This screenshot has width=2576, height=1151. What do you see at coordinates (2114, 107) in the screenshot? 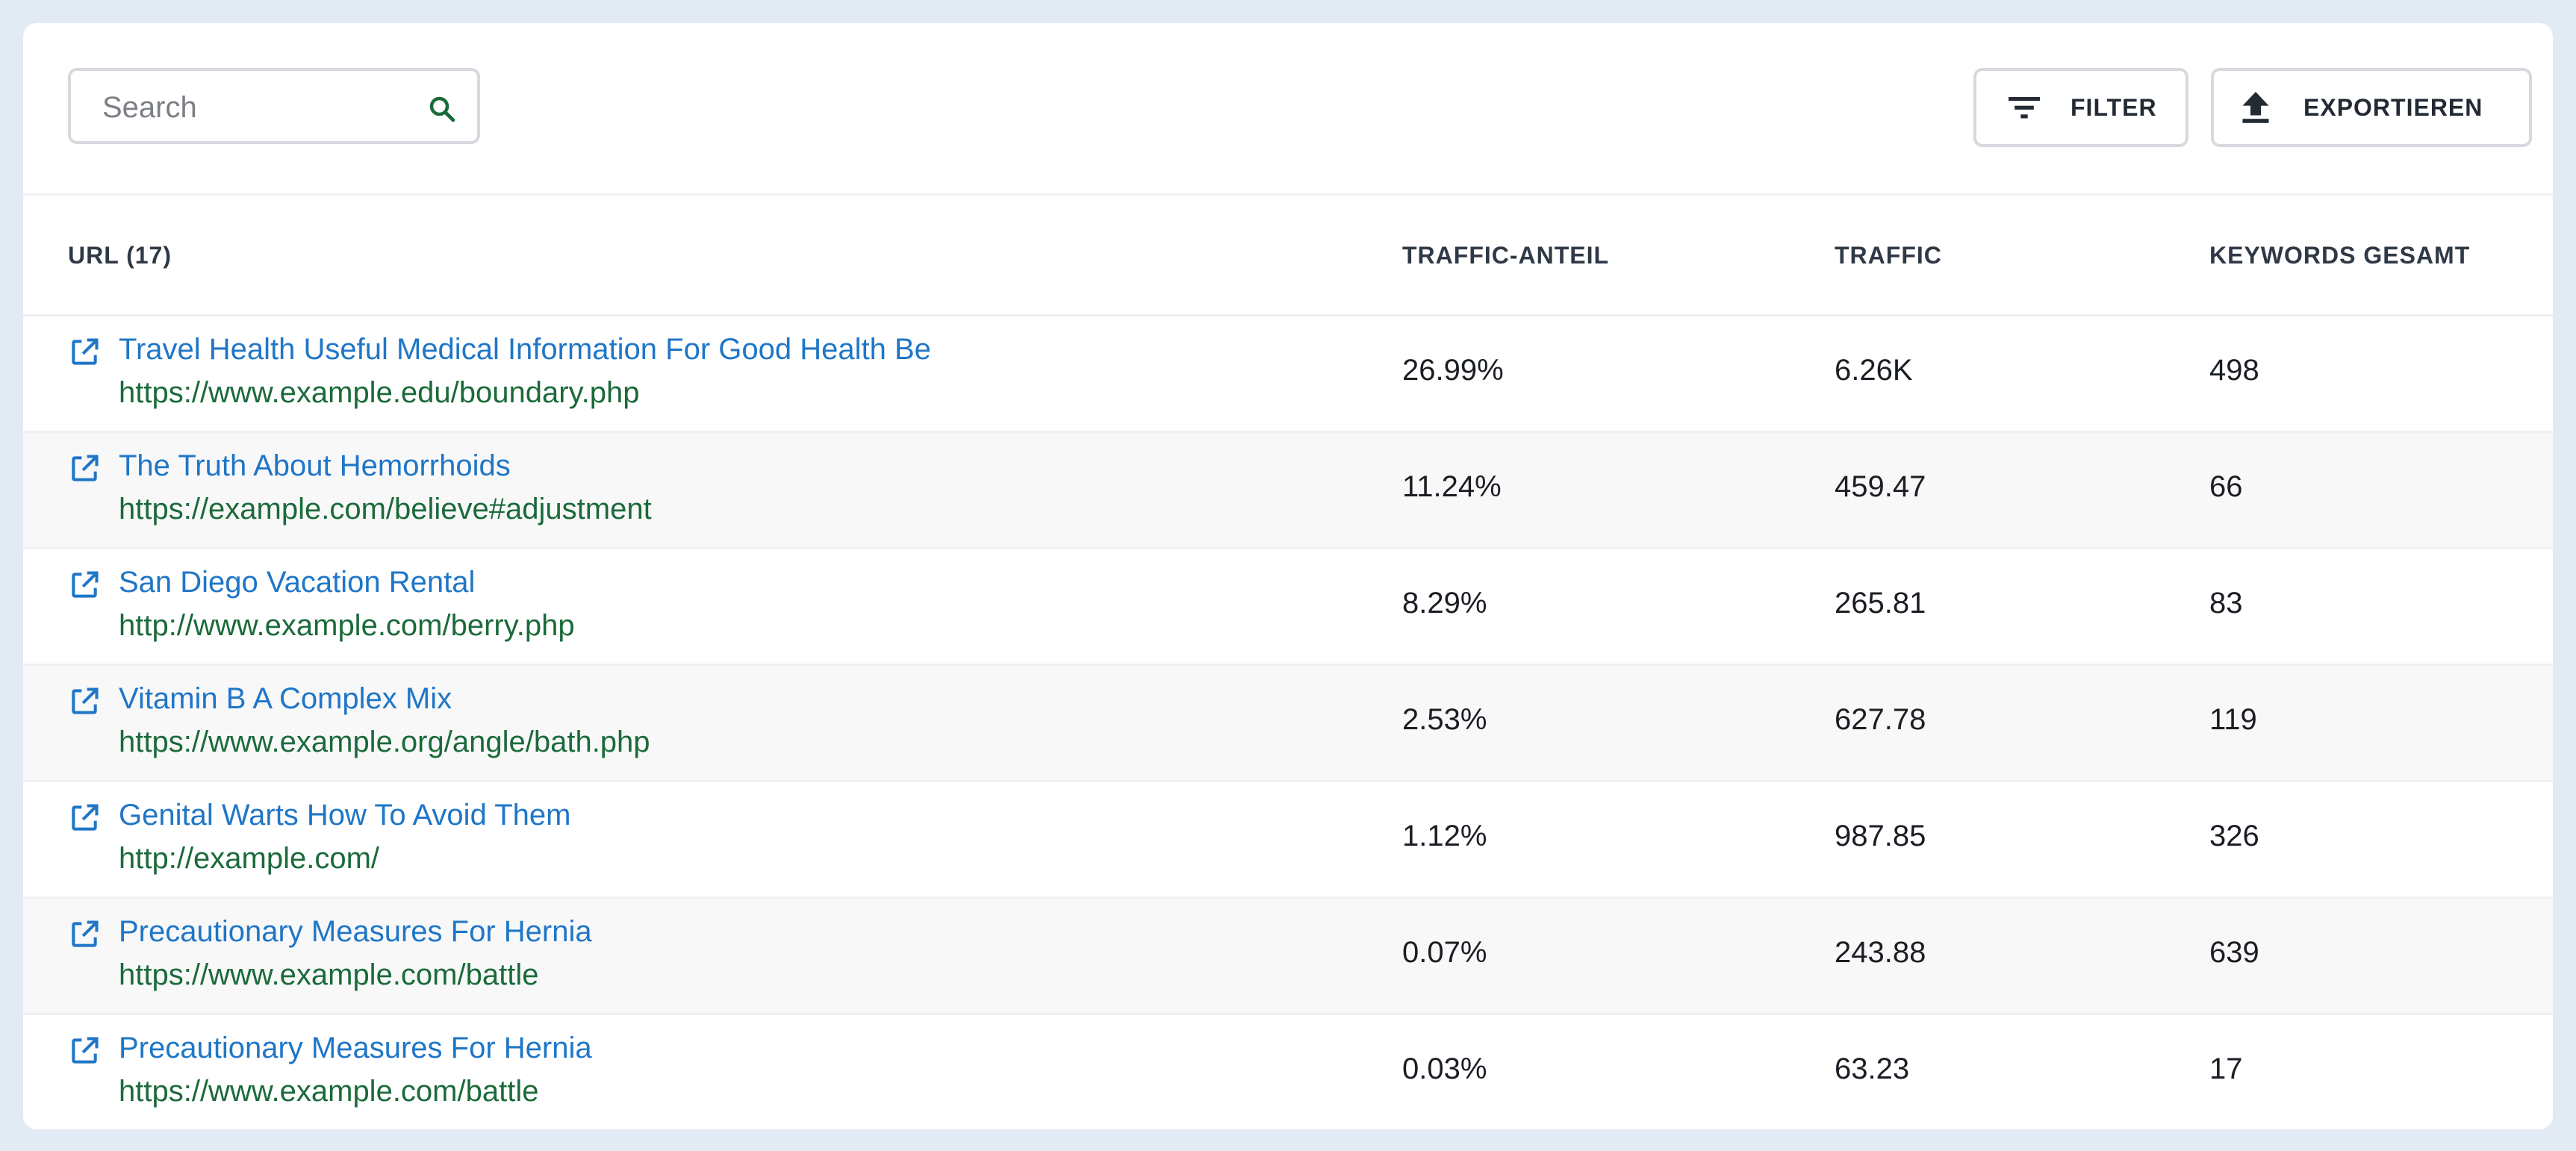
I see `filter-button-label: FILTER` at bounding box center [2114, 107].